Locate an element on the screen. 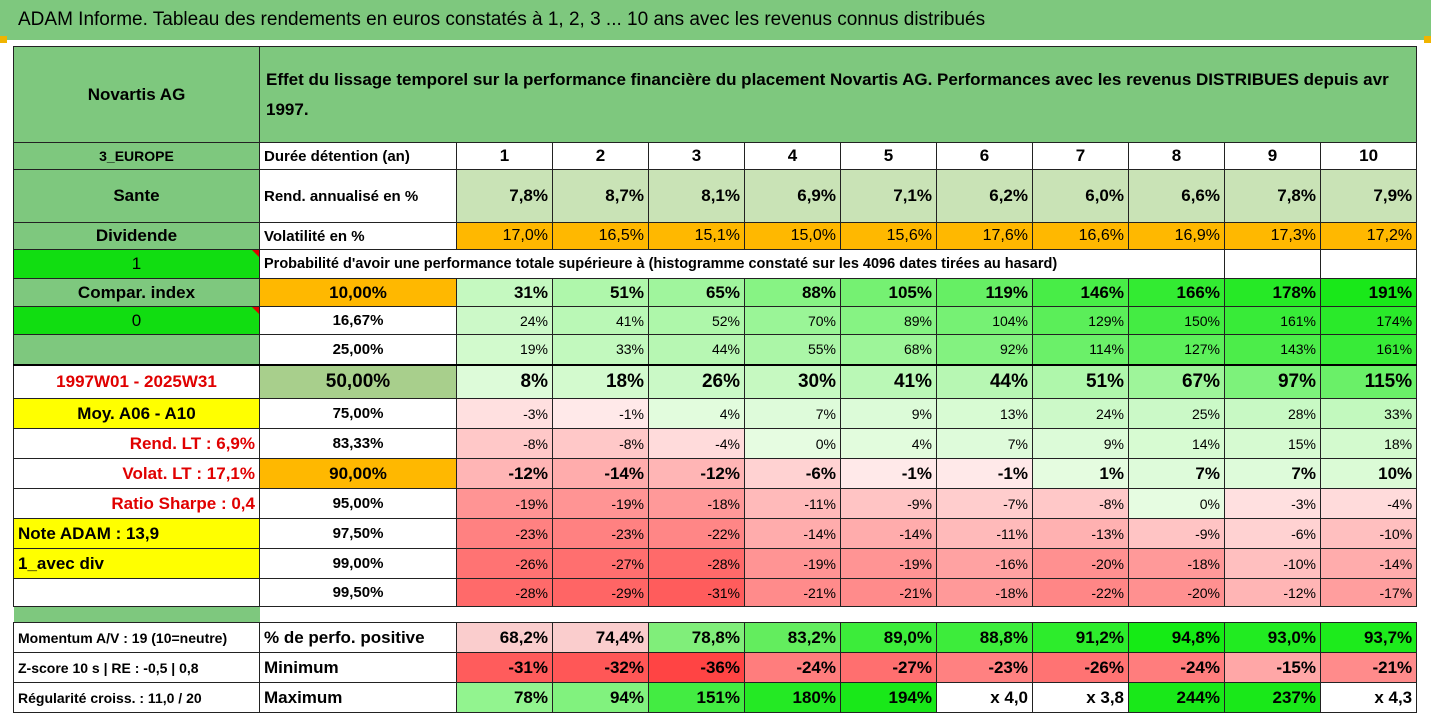 The height and width of the screenshot is (718, 1431). quantile-value-cell: -13% is located at coordinates (1080, 533).